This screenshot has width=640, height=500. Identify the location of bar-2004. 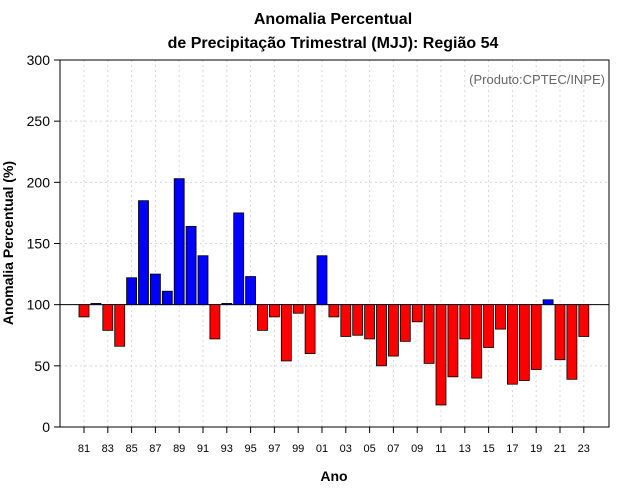
(358, 320).